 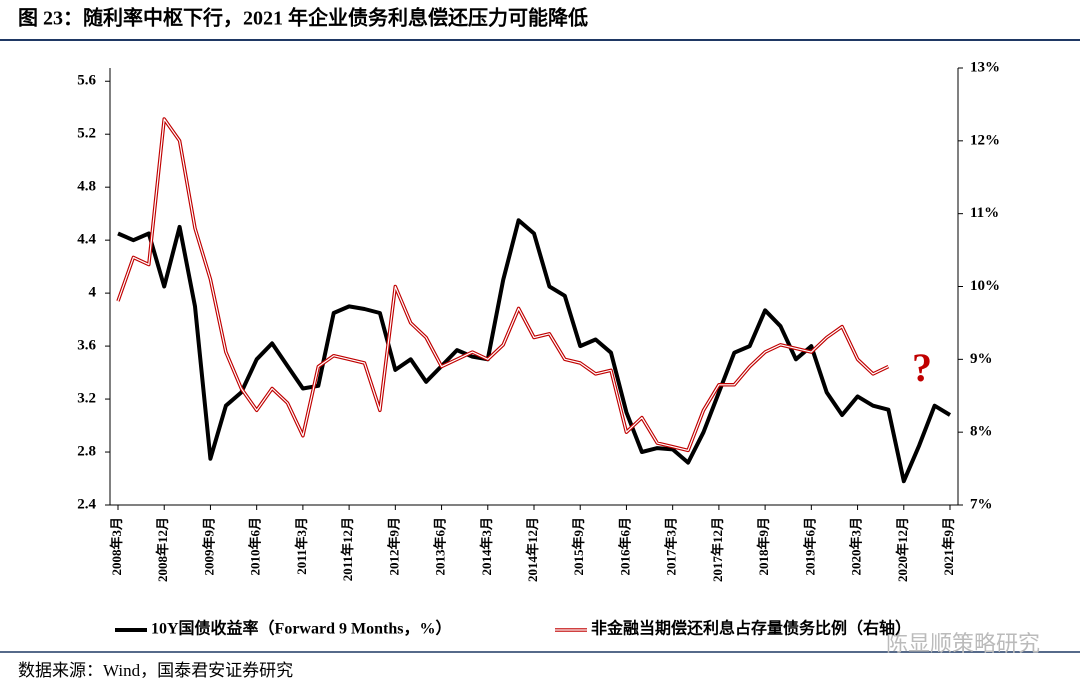 What do you see at coordinates (578, 546) in the screenshot?
I see `x-tick-label: 2015年9月` at bounding box center [578, 546].